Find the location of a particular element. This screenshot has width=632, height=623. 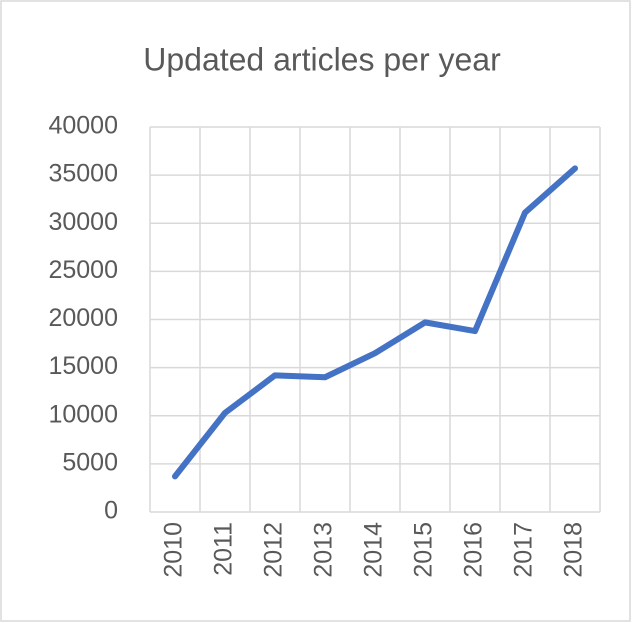

y-tick-label: 0 is located at coordinates (111, 511).